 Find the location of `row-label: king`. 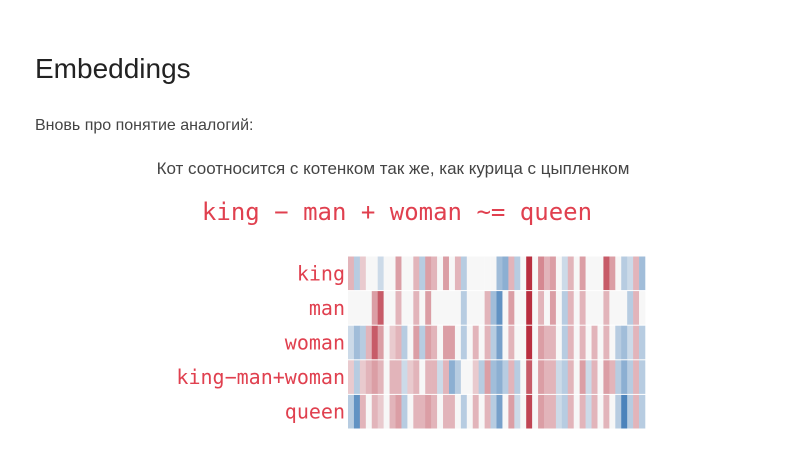

row-label: king is located at coordinates (321, 273).